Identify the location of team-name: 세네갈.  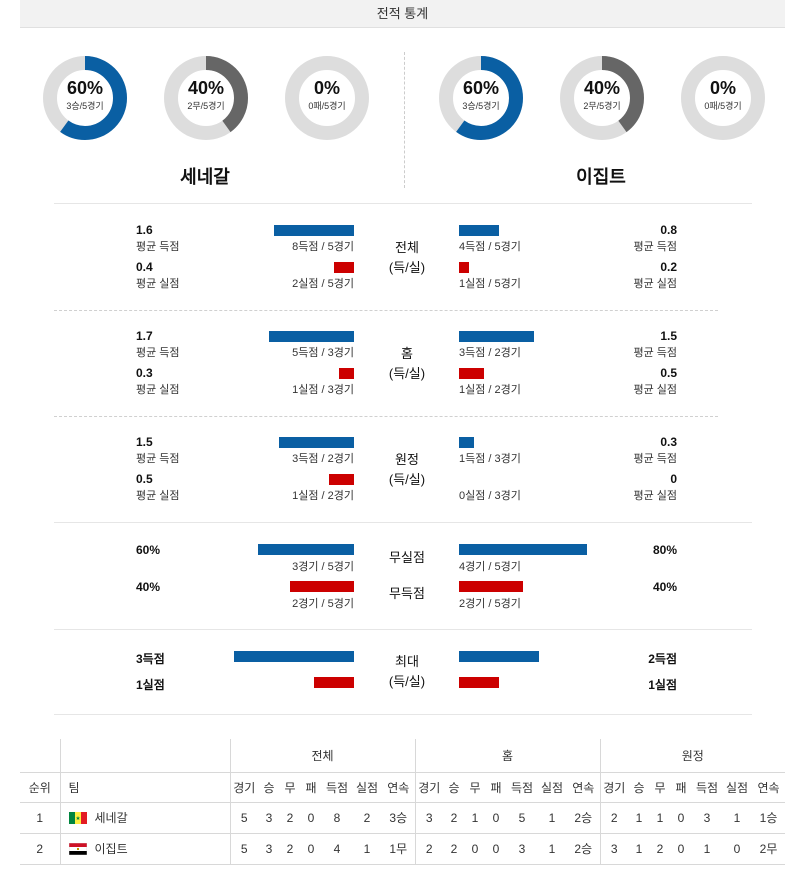
(111, 818).